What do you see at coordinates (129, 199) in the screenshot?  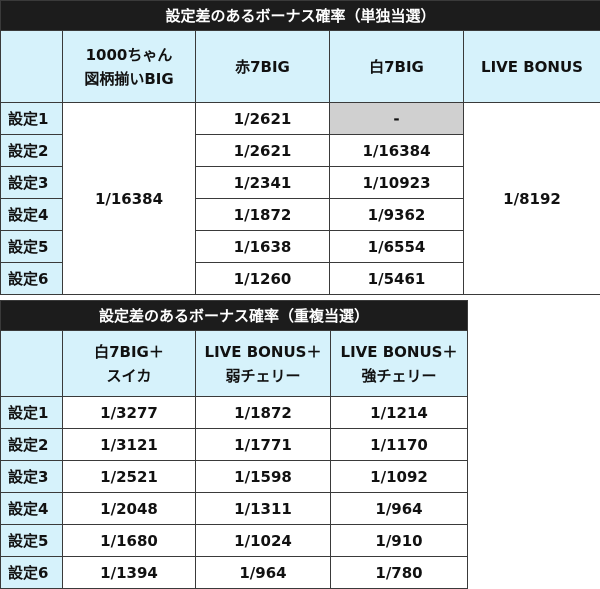 I see `merged-value-1000chan-big: 1/16384` at bounding box center [129, 199].